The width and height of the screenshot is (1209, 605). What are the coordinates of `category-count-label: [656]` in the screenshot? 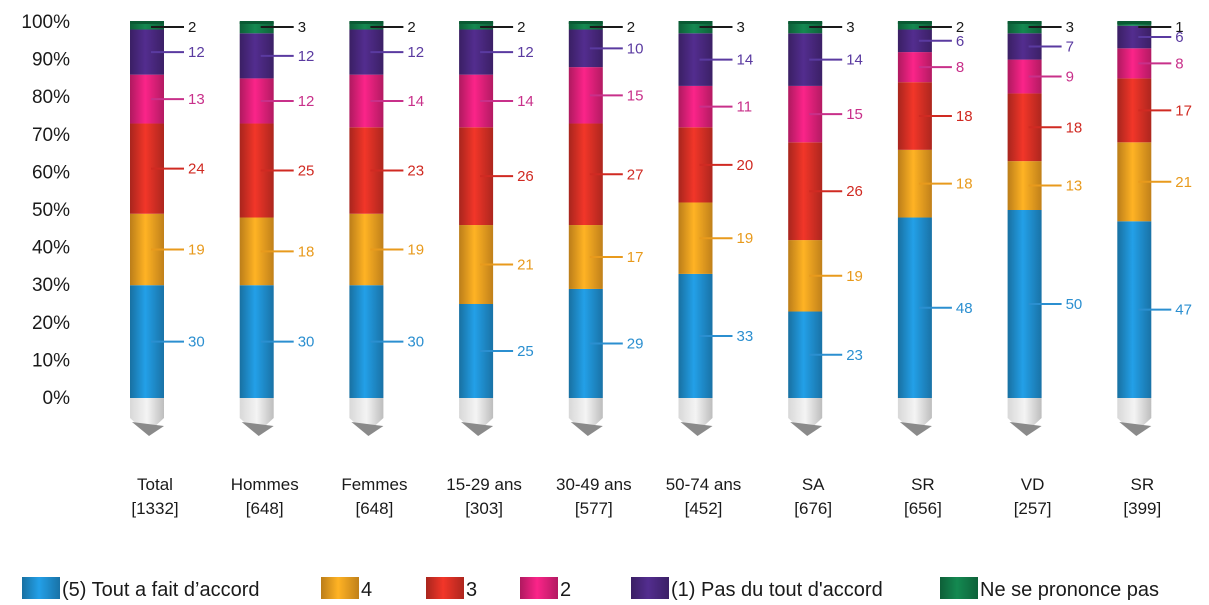 It's located at (923, 508).